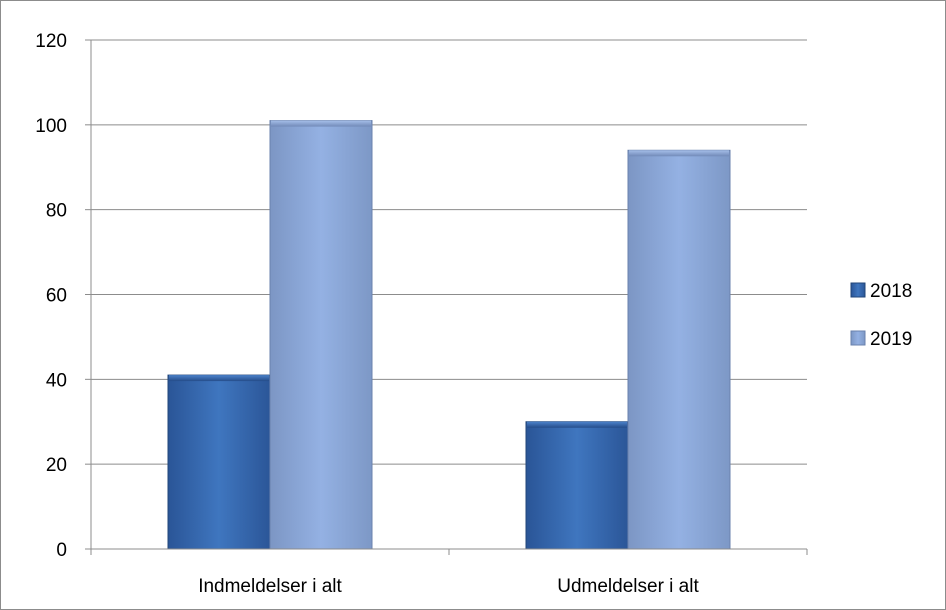 This screenshot has width=946, height=610. What do you see at coordinates (56, 211) in the screenshot?
I see `y-tick-label: 80` at bounding box center [56, 211].